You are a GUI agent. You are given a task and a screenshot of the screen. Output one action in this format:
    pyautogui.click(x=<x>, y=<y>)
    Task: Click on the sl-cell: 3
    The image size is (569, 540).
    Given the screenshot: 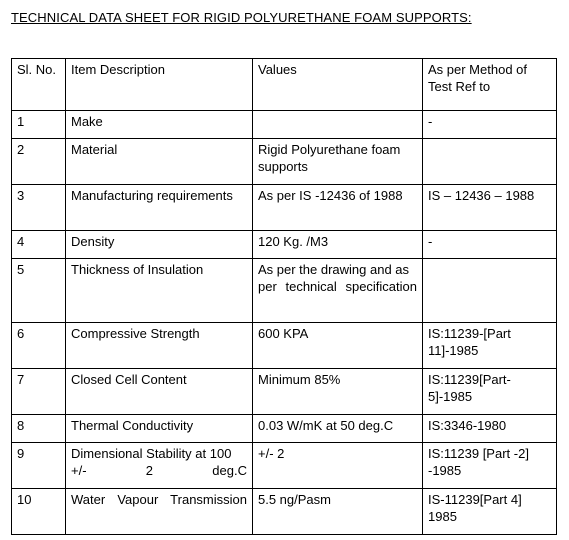 What is the action you would take?
    pyautogui.click(x=38, y=207)
    